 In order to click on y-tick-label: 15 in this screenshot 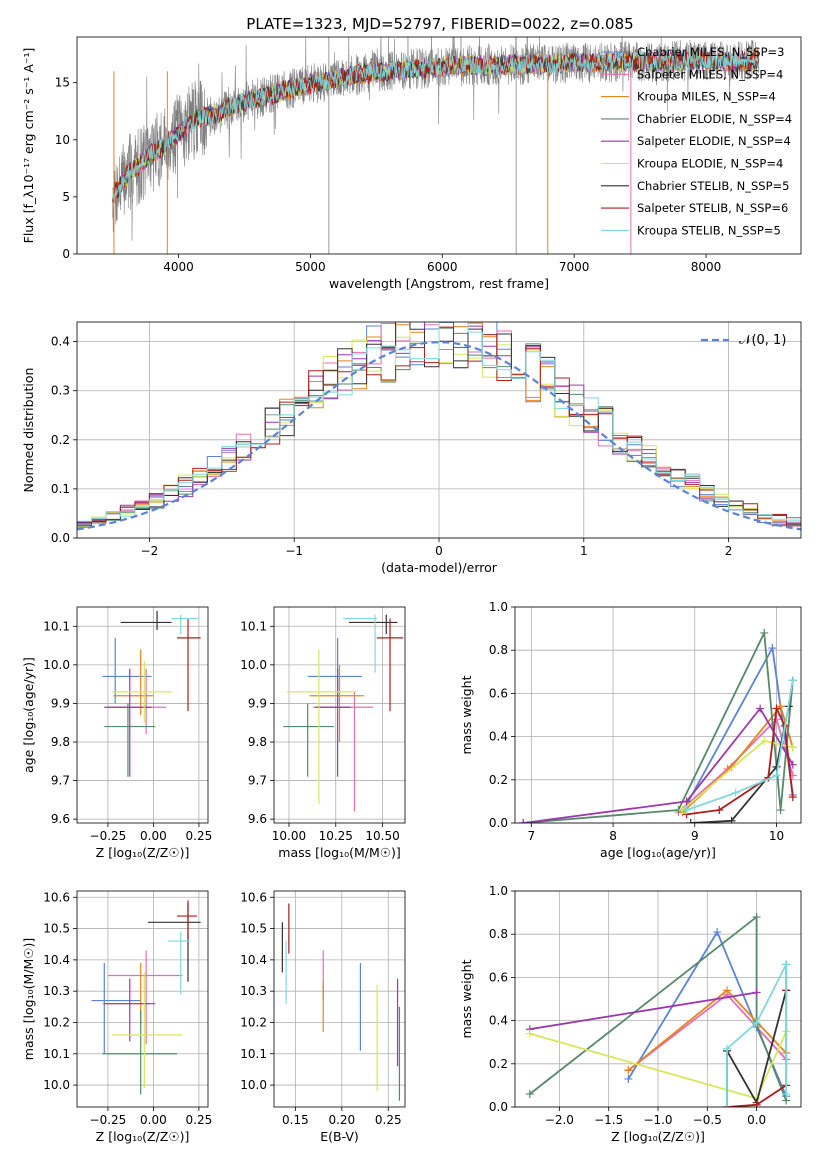, I will do `click(62, 83)`.